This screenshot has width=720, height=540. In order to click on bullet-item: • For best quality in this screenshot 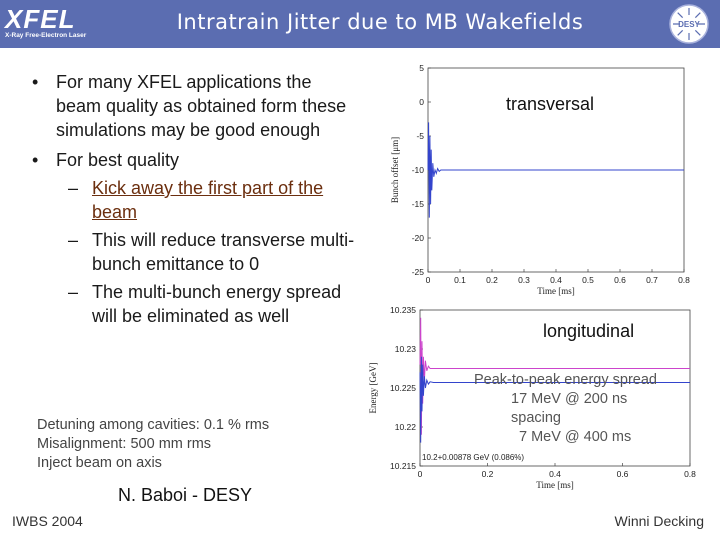, I will do `click(106, 160)`.